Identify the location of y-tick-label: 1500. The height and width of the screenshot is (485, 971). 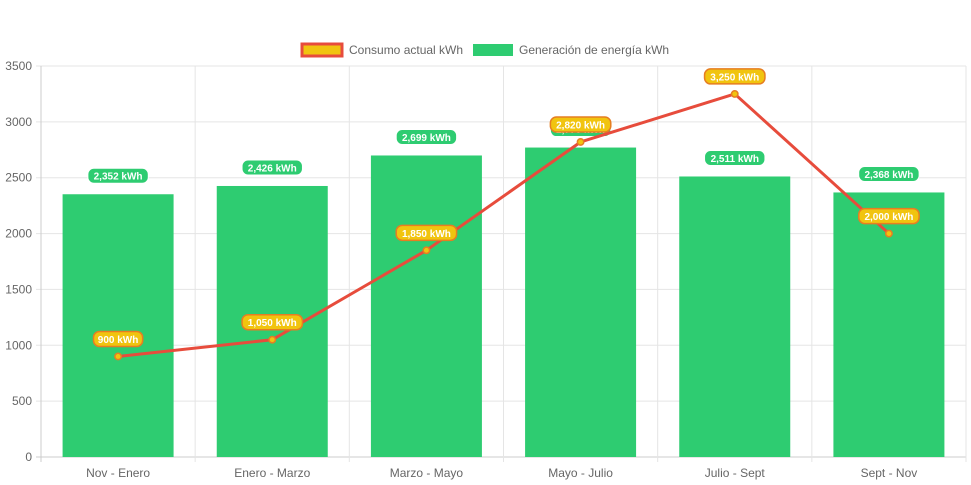
(18, 289).